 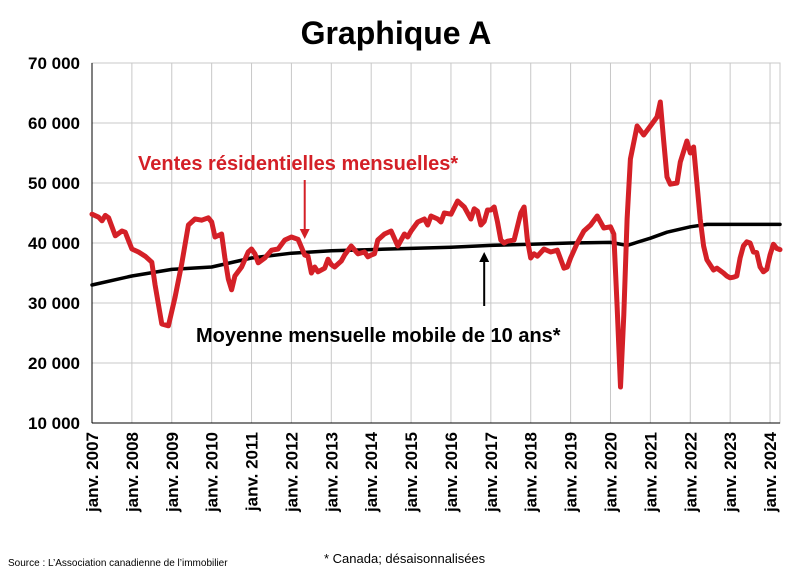 I want to click on x-tick-label: janv. 2008, so click(x=132, y=472).